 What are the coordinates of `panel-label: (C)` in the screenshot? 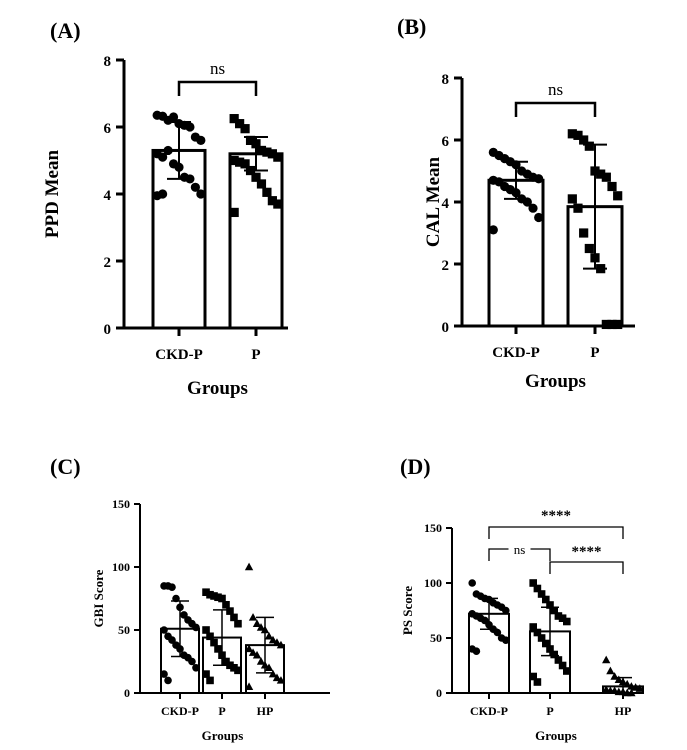 It's located at (65, 466).